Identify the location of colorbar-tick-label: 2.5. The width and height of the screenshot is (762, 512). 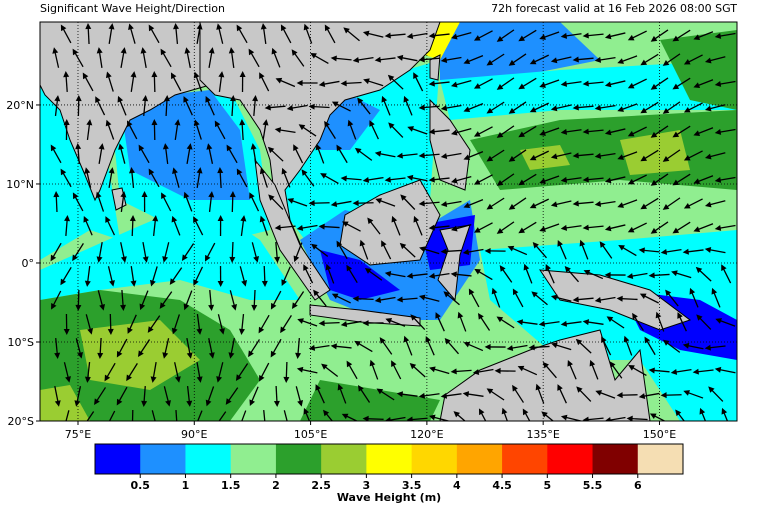
(321, 485).